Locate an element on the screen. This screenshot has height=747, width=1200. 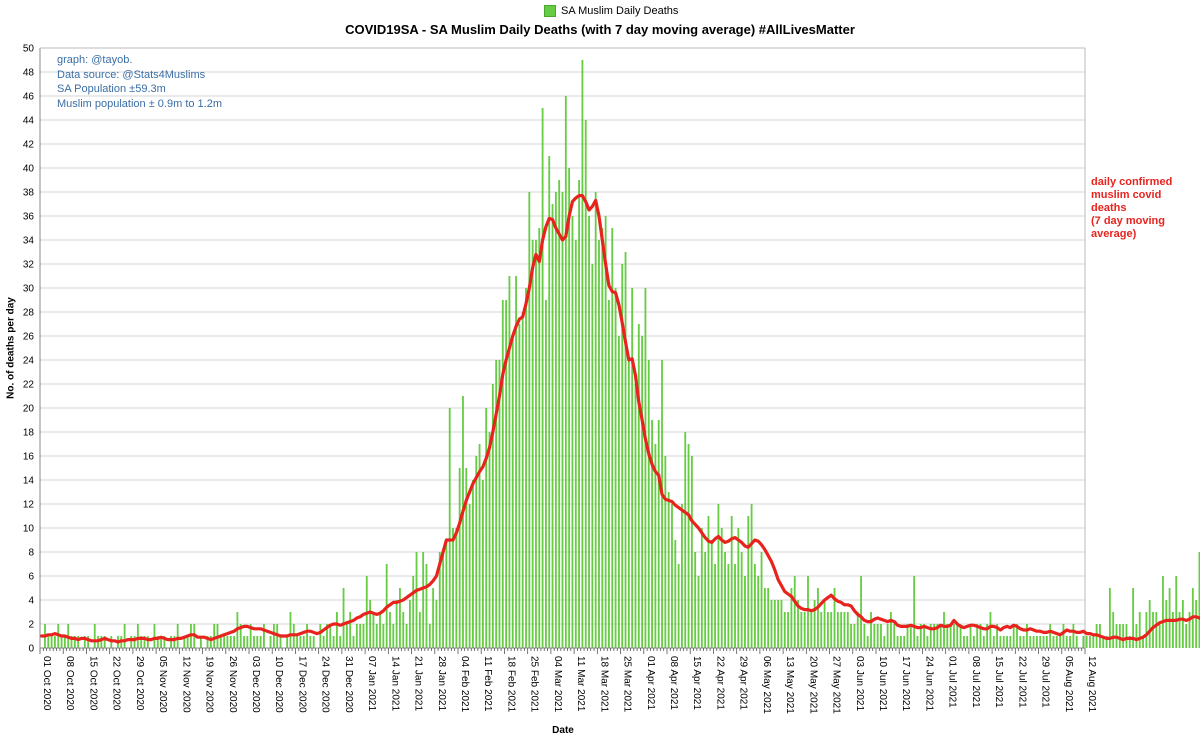
x-tick-label: 28 Jan 2021 is located at coordinates (441, 683).